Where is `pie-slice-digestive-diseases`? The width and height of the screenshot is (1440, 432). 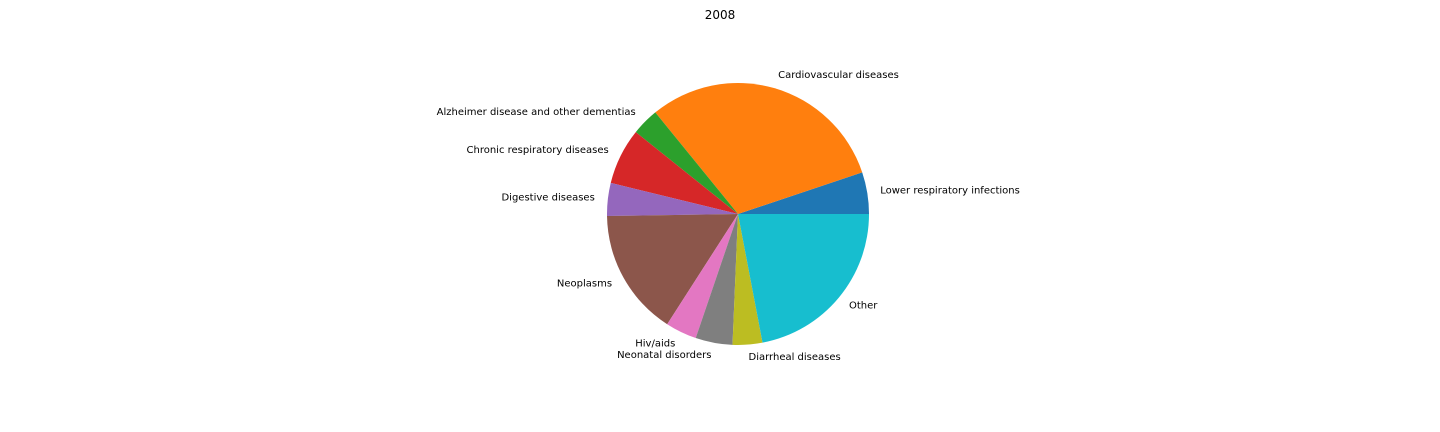
pie-slice-digestive-diseases is located at coordinates (672, 199).